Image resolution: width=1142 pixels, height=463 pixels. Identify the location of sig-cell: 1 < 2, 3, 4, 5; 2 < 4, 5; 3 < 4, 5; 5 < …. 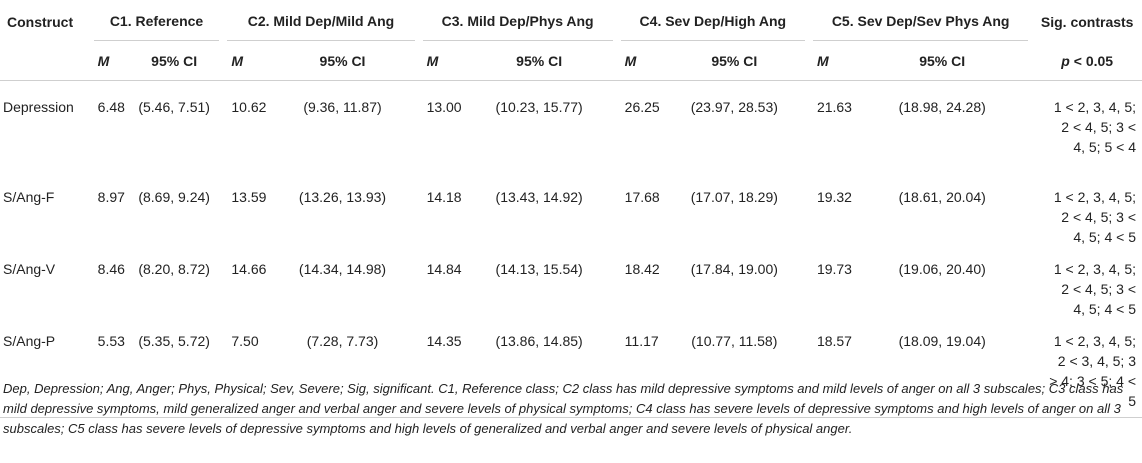
(1094, 127).